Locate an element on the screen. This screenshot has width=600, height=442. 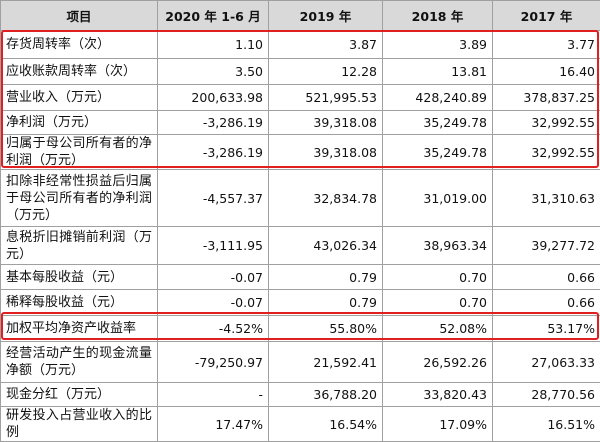
row-label: 应收账款周转率（次） is located at coordinates (79, 72).